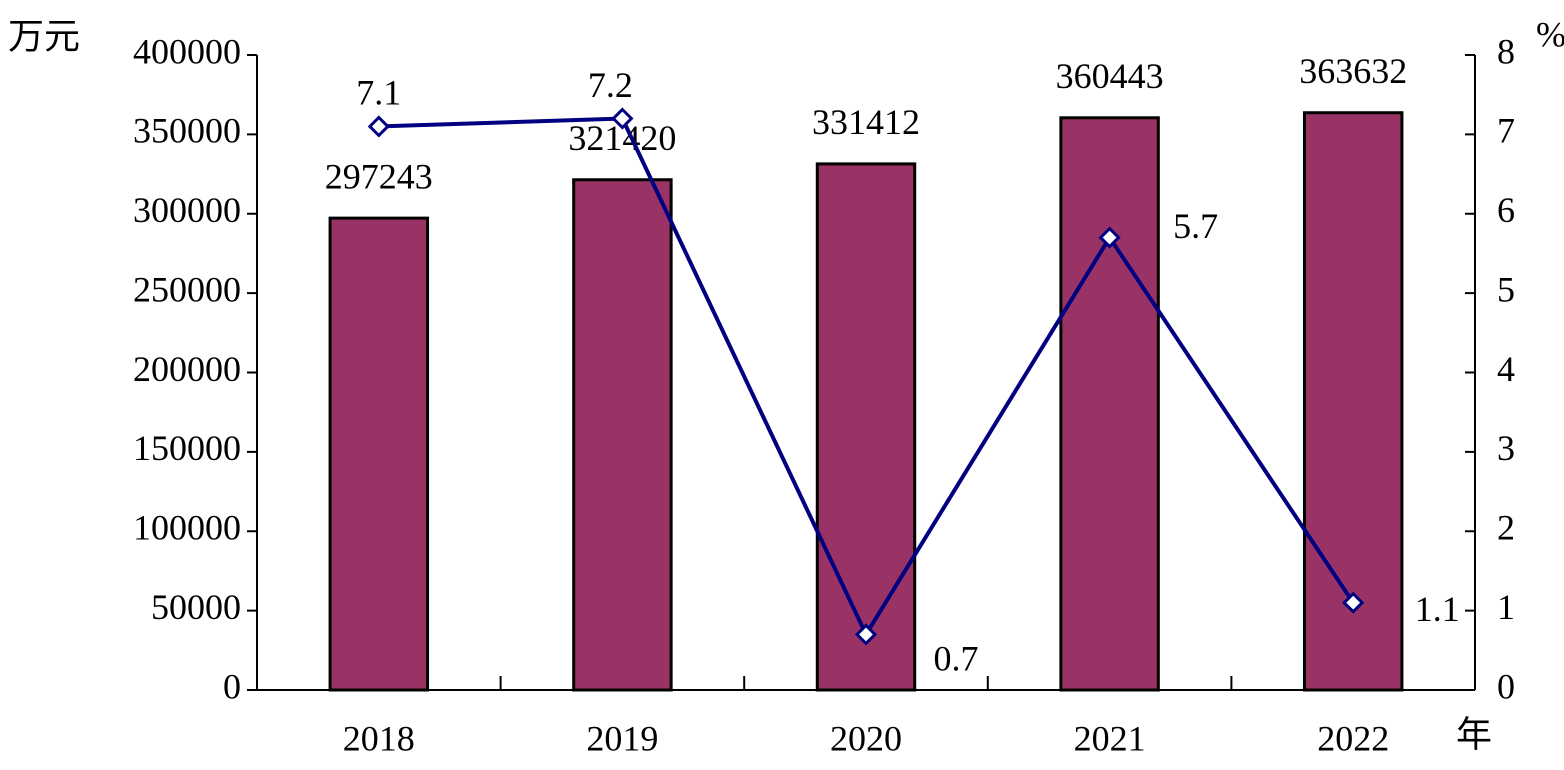 The width and height of the screenshot is (1564, 770). Describe the element at coordinates (622, 738) in the screenshot. I see `x-tick-label: 2019` at that location.